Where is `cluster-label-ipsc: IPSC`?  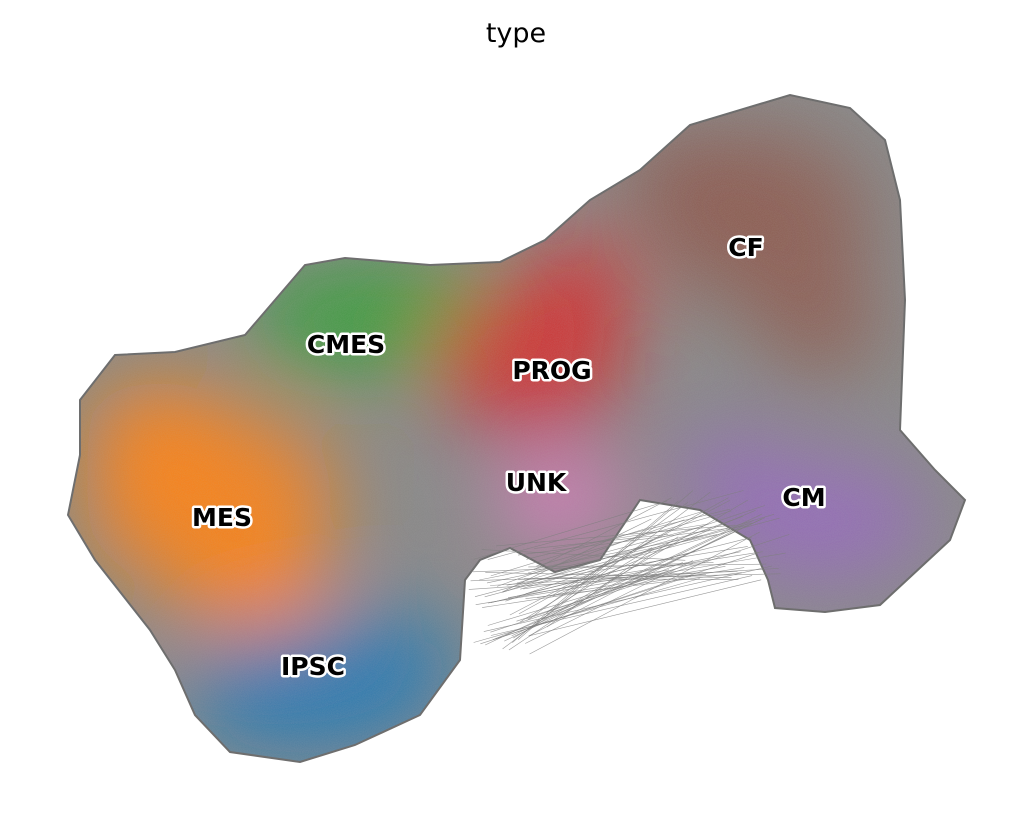 cluster-label-ipsc: IPSC is located at coordinates (313, 666).